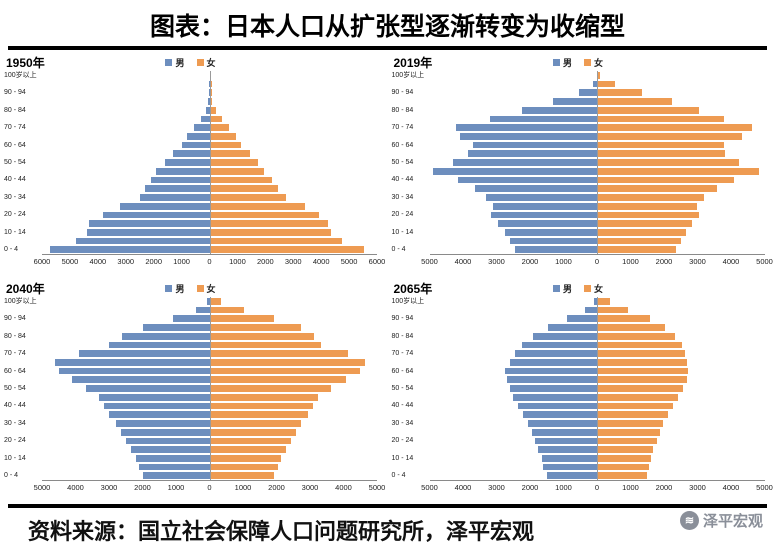 The width and height of the screenshot is (775, 558). What do you see at coordinates (620, 93) in the screenshot?
I see `bar-female-90 - 94` at bounding box center [620, 93].